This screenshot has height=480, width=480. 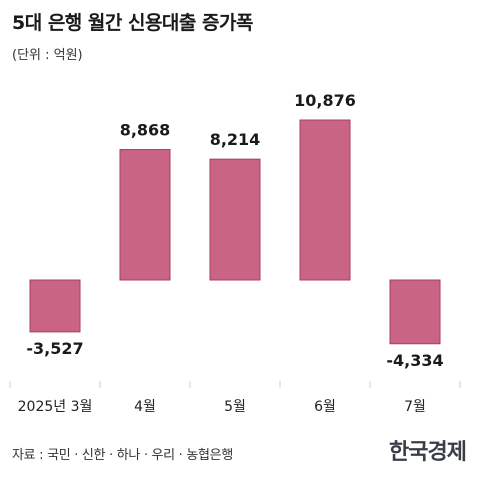 What do you see at coordinates (145, 407) in the screenshot?
I see `category-label-1: 4월` at bounding box center [145, 407].